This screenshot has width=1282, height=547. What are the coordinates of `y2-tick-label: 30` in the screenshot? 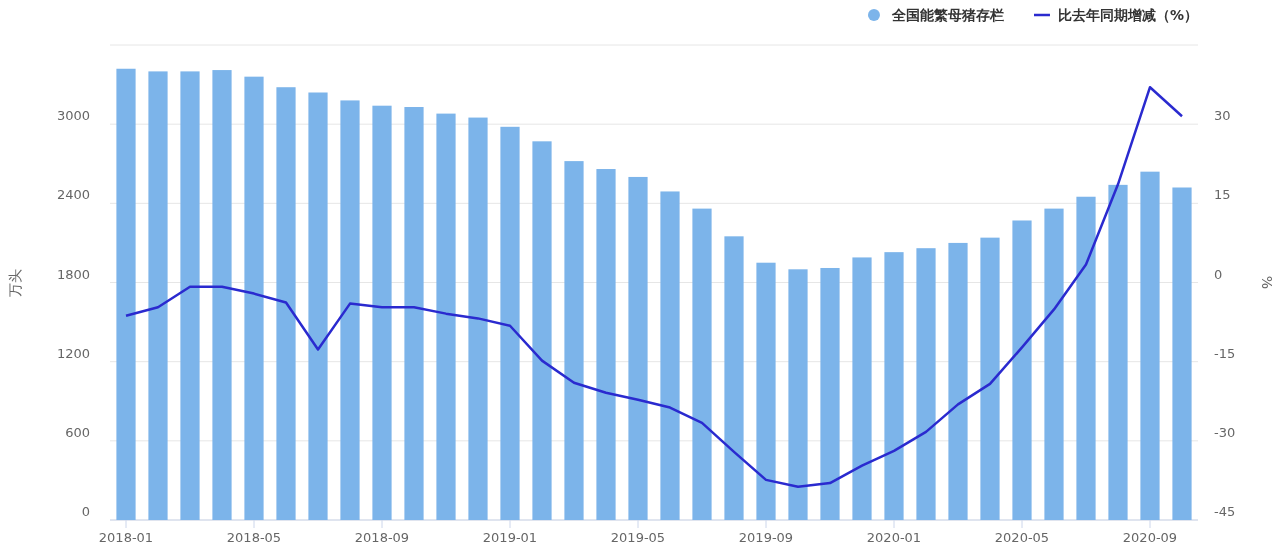 It's located at (1222, 116).